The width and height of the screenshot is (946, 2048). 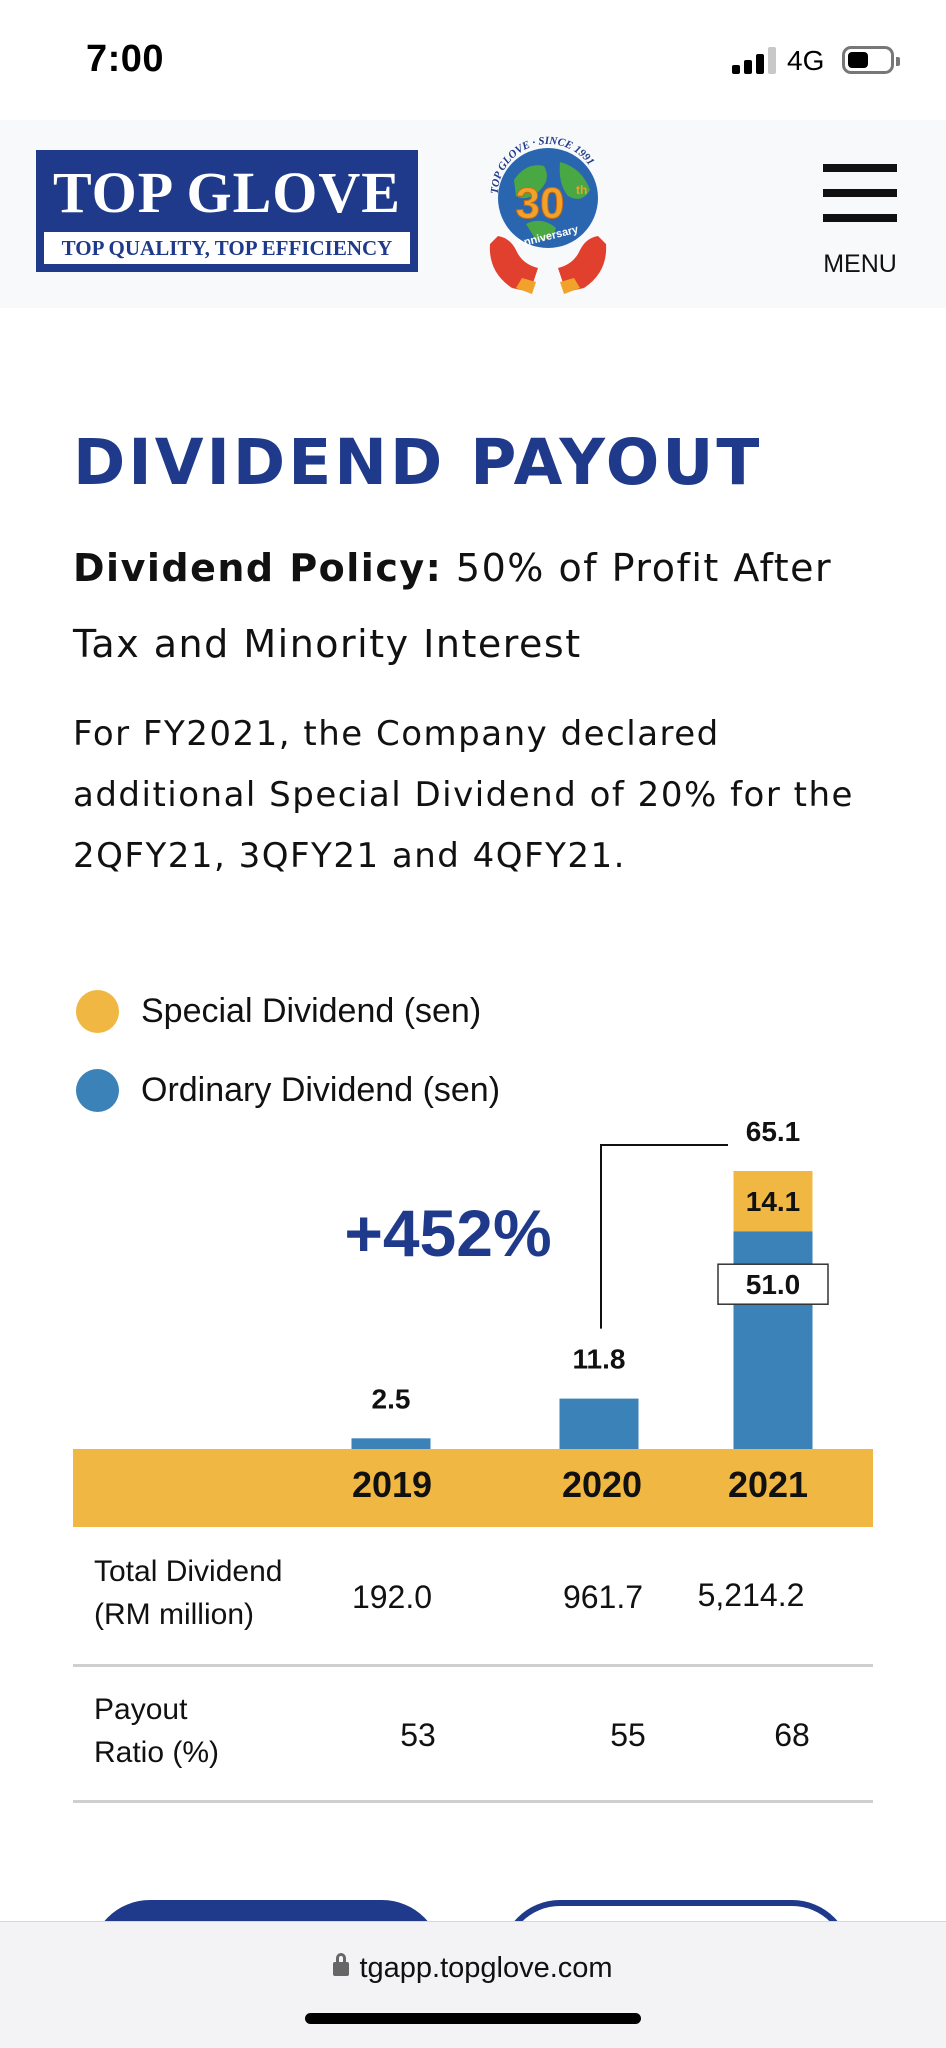 I want to click on bar-total-label-2020: 11.8, so click(x=599, y=1359).